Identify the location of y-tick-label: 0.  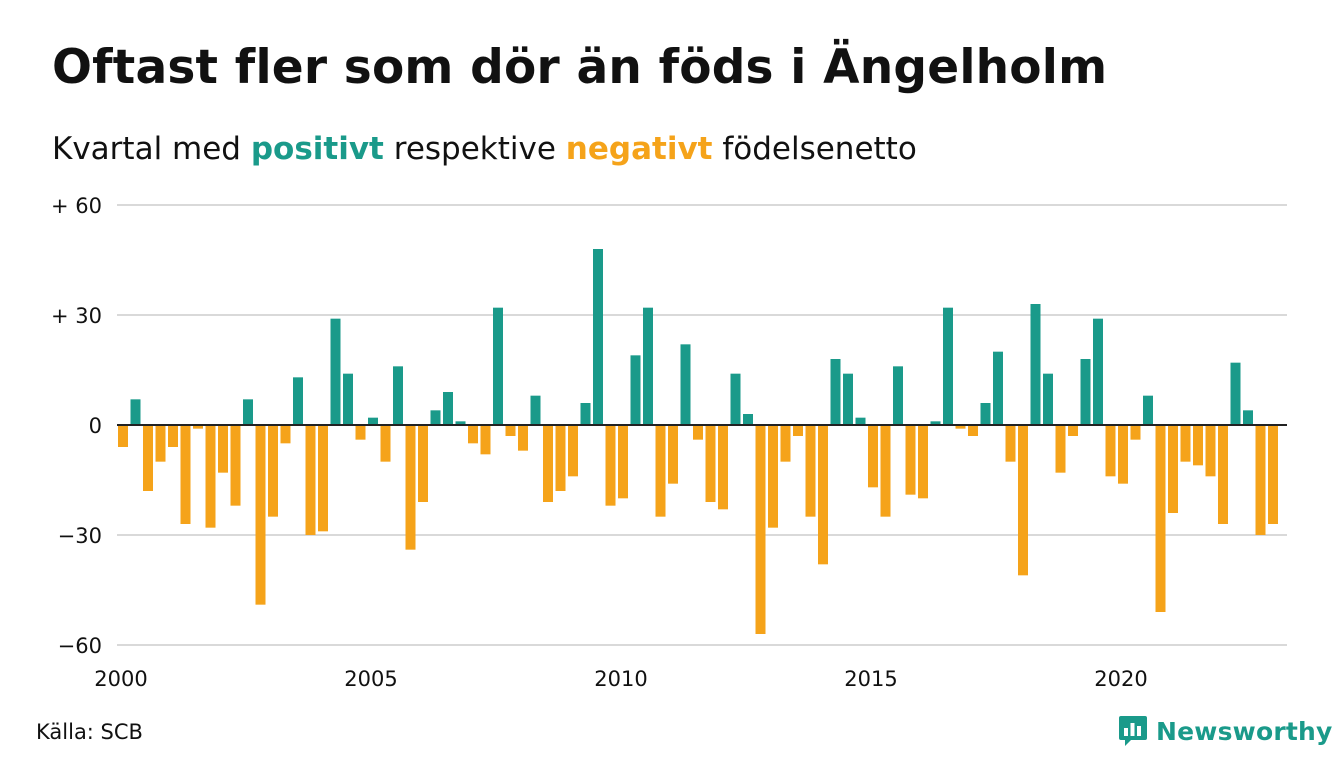
(95, 426).